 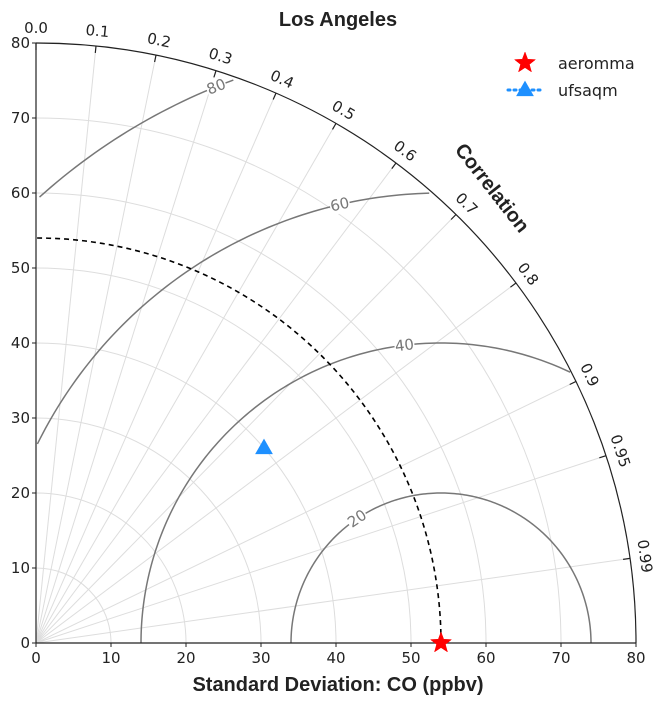 What do you see at coordinates (589, 374) in the screenshot?
I see `corr-tick-label: 0.9` at bounding box center [589, 374].